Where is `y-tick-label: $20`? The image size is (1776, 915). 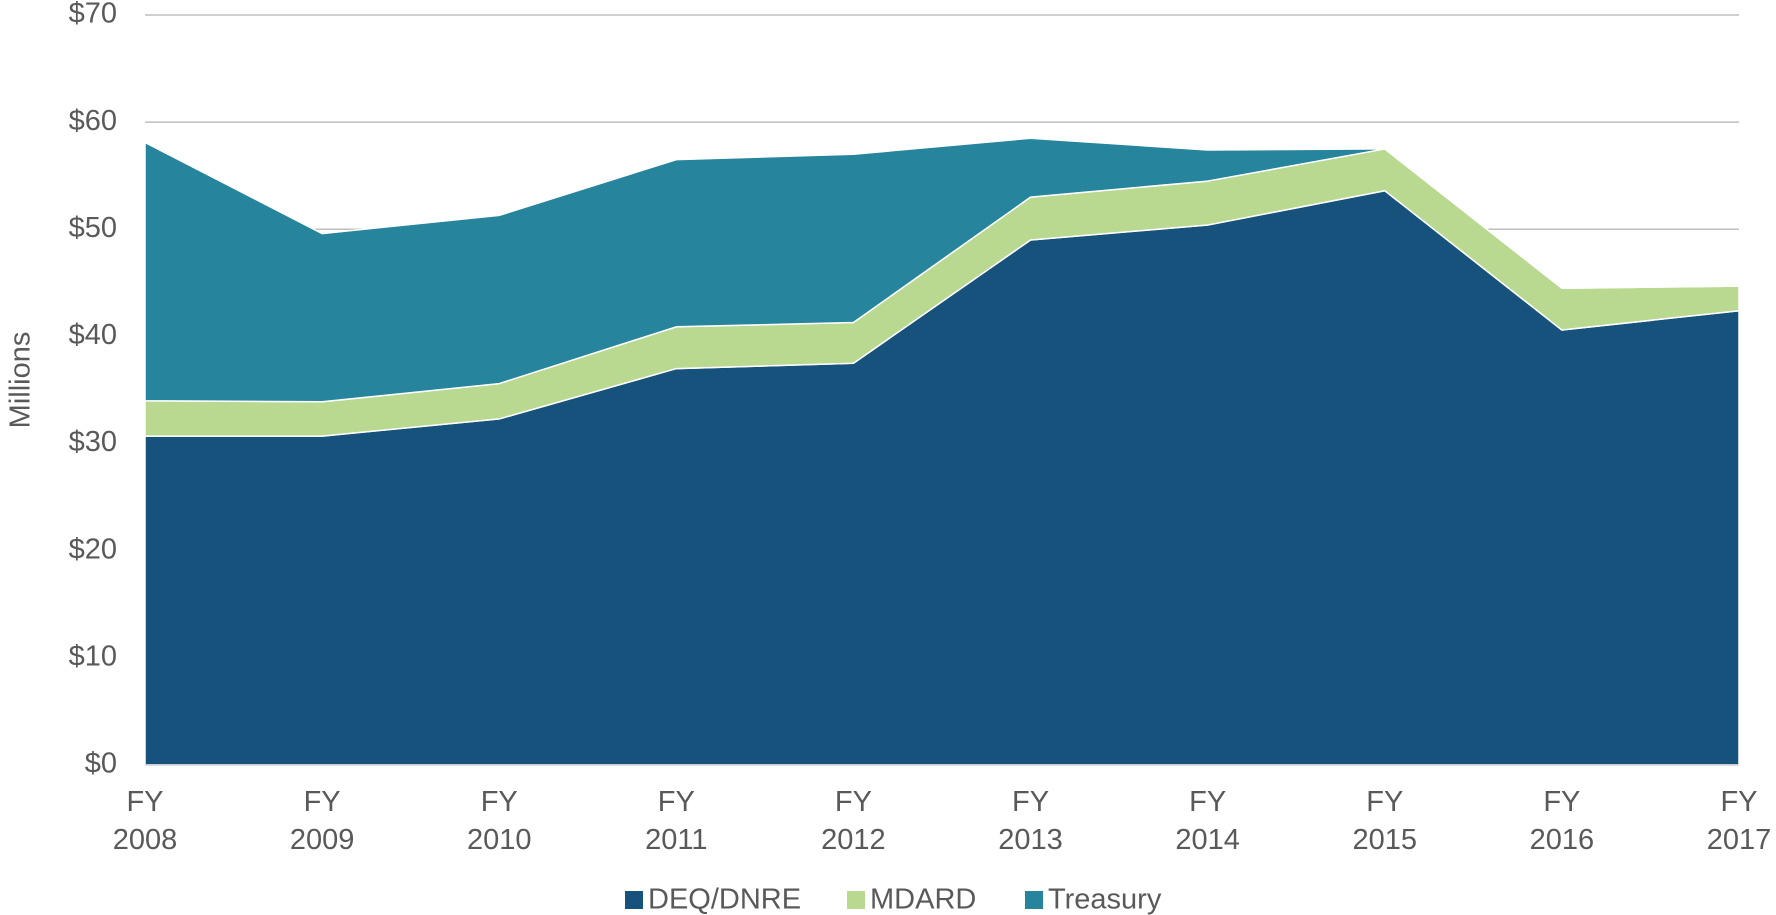
y-tick-label: $20 is located at coordinates (93, 549).